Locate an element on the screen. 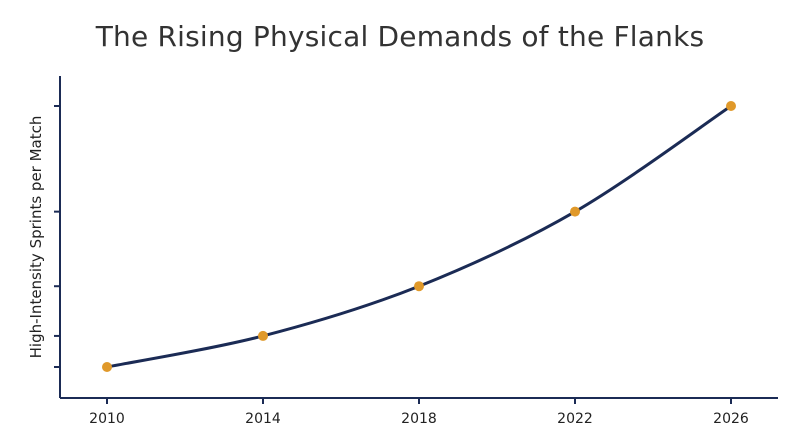  x-ticks: 2010 2014 2018 2022 2026 is located at coordinates (419, 412).